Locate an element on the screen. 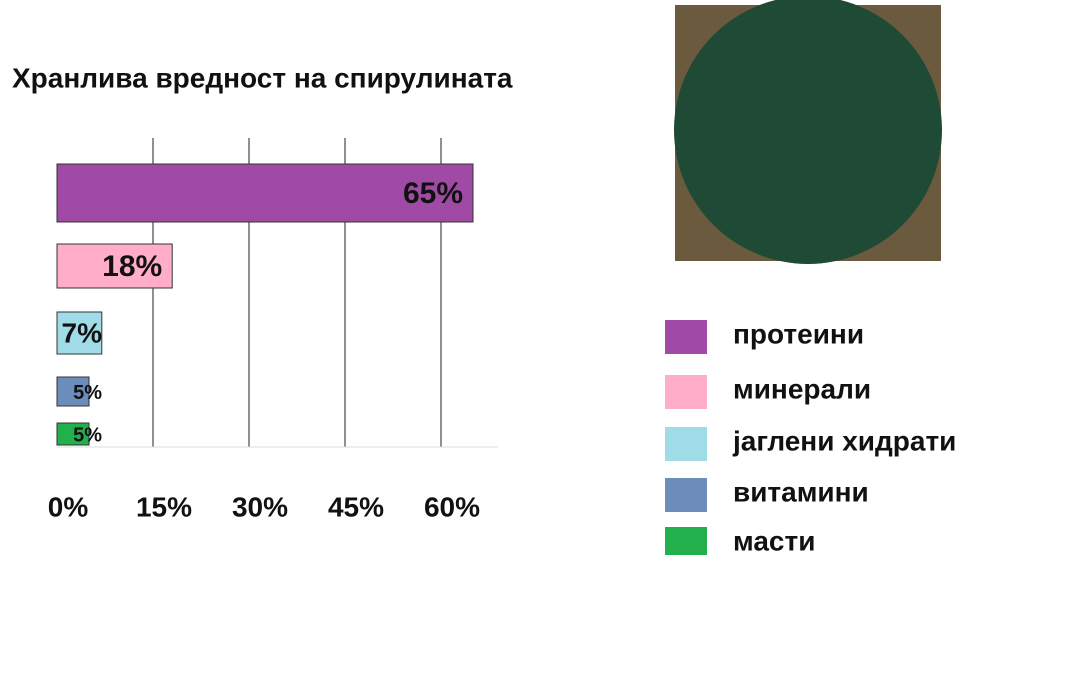 The image size is (1066, 683). legend-label: минерали is located at coordinates (802, 388).